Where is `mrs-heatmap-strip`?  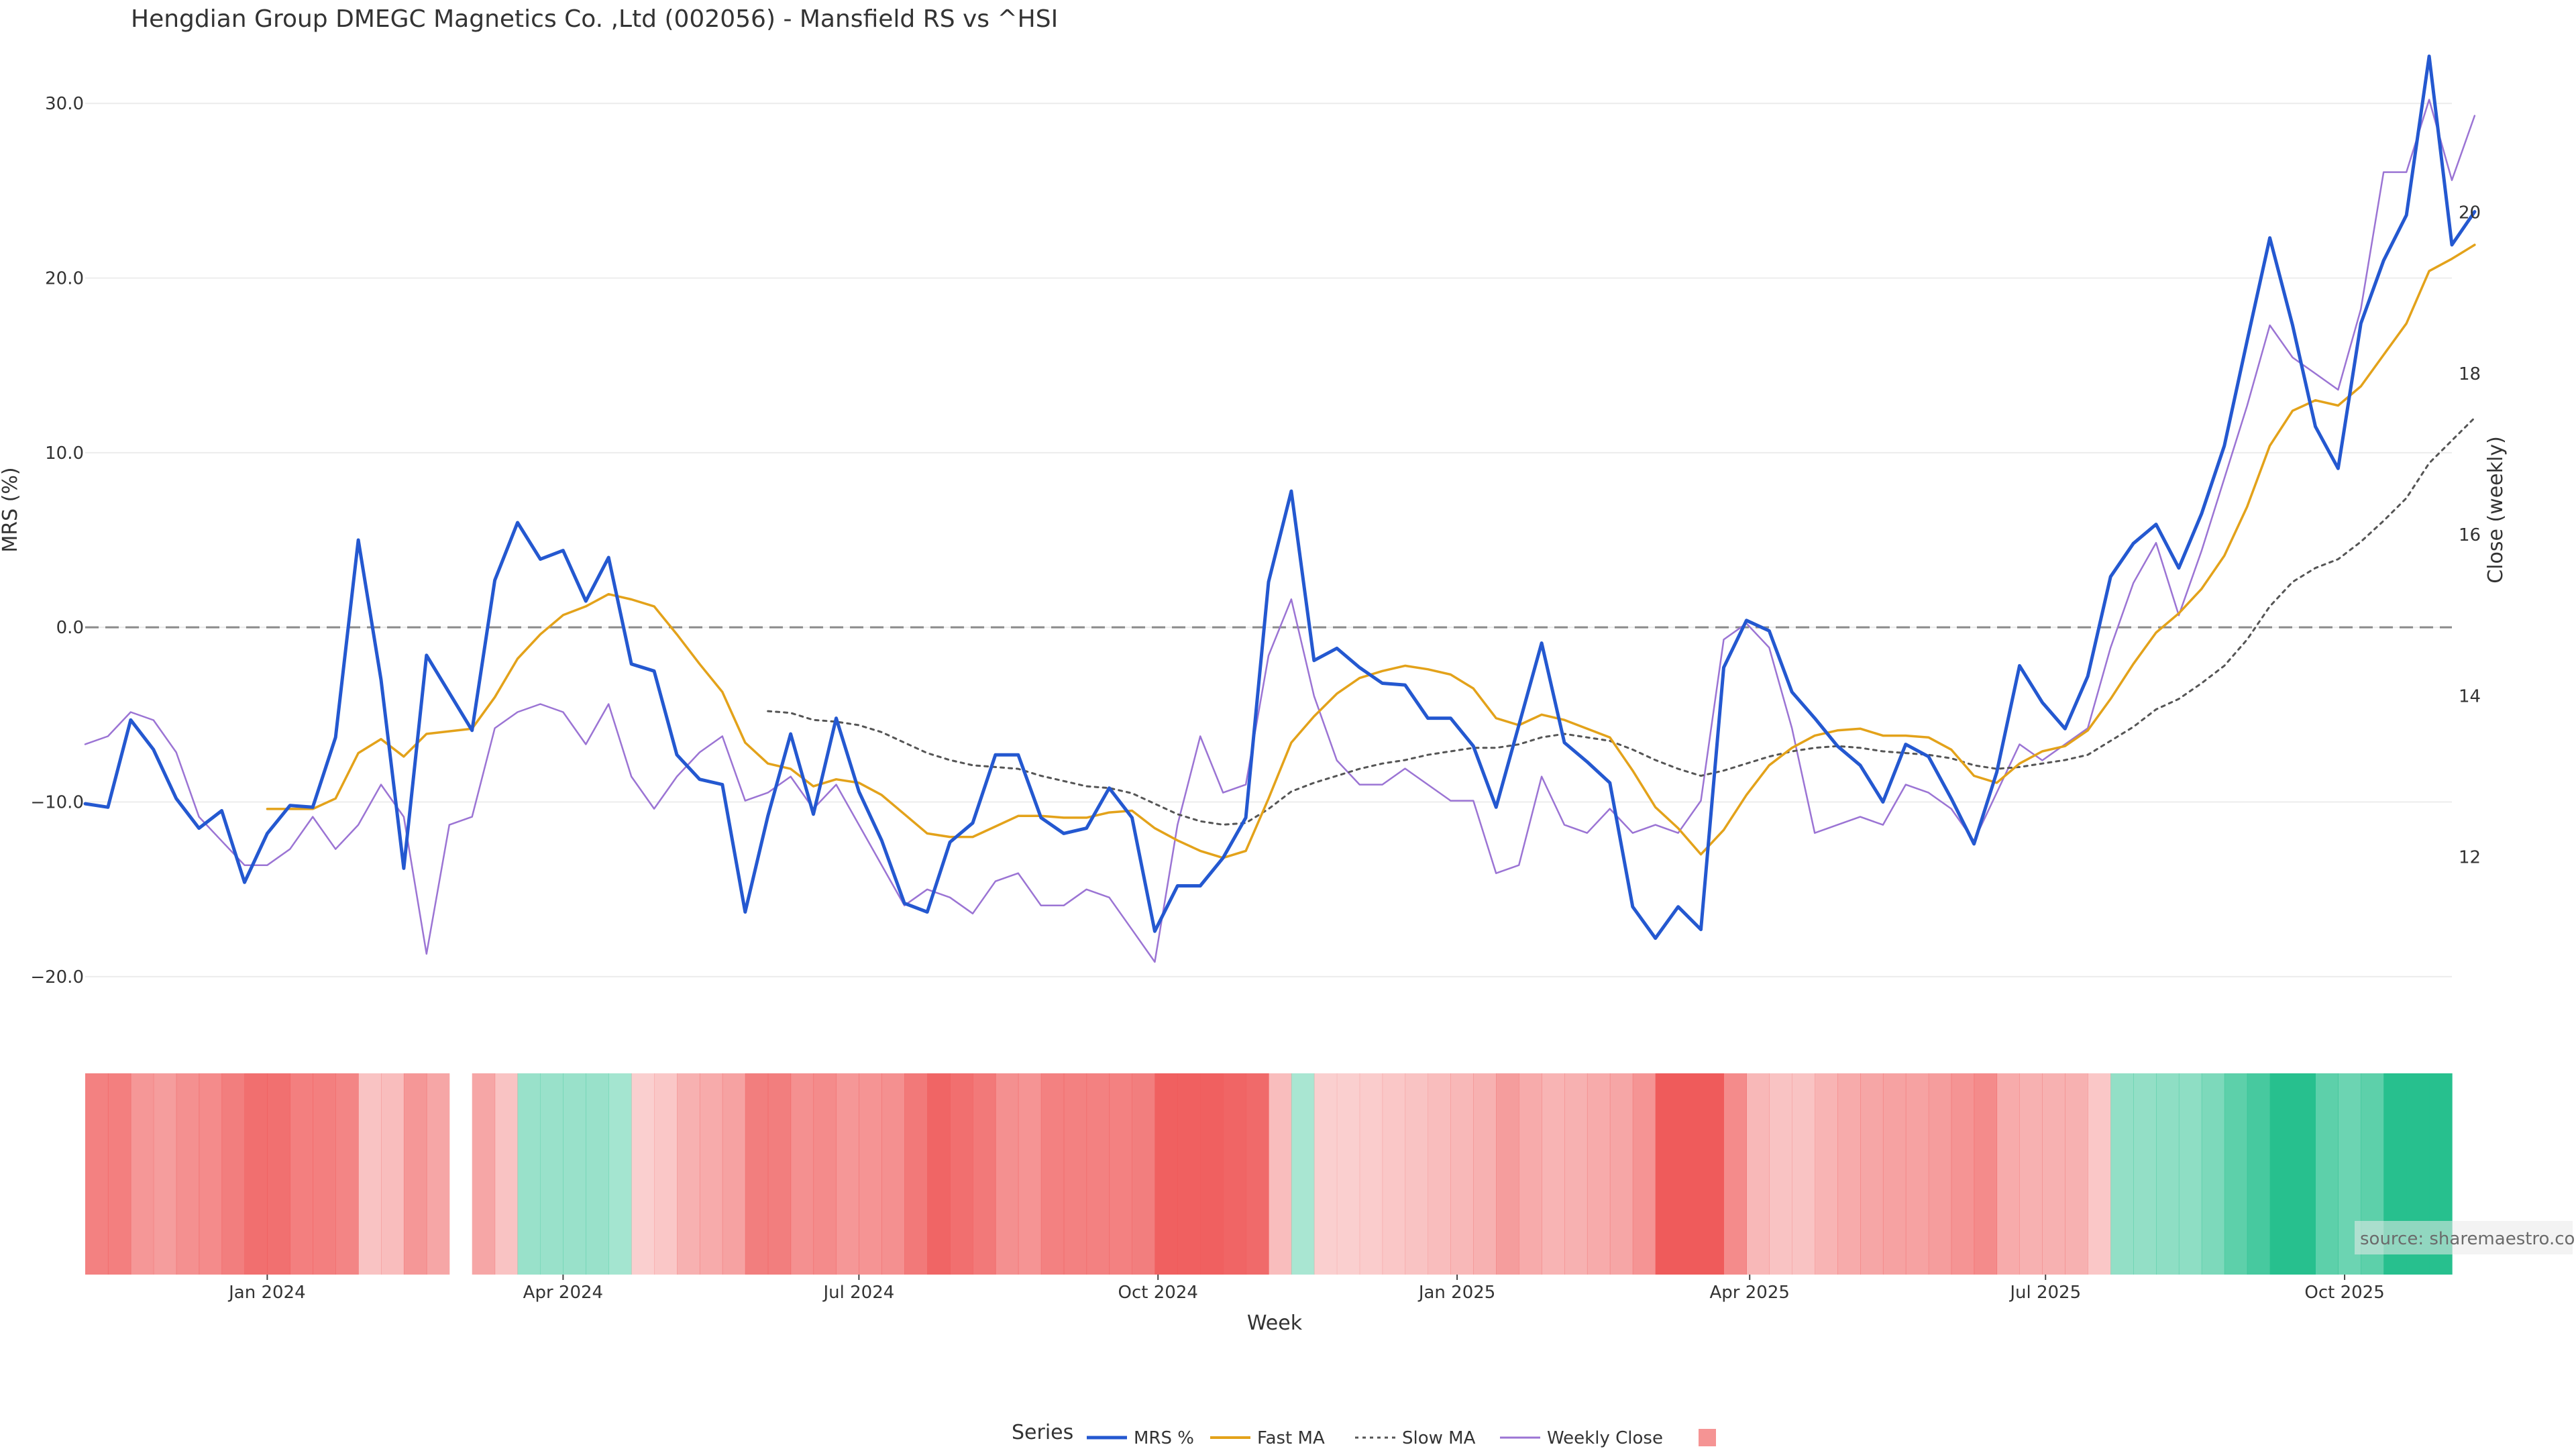
mrs-heatmap-strip is located at coordinates (1269, 1174).